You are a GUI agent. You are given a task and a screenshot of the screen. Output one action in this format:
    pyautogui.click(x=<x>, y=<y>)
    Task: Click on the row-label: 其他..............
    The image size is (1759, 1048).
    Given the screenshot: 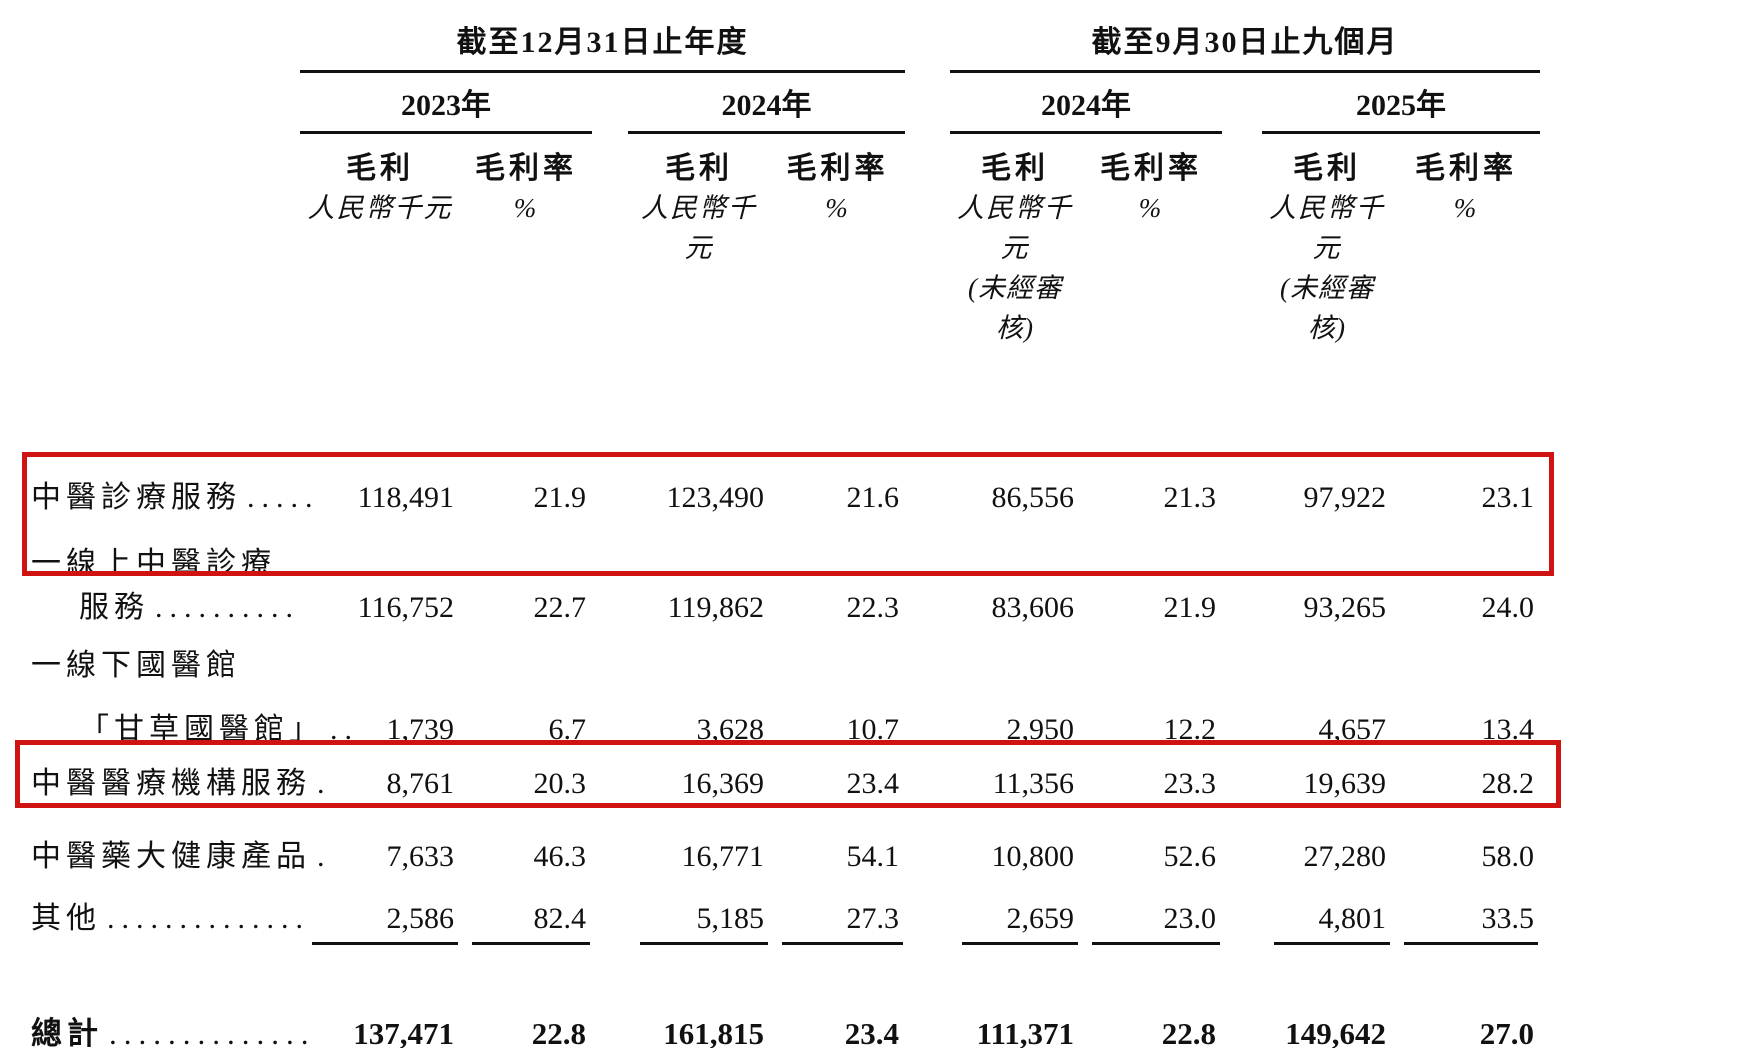 What is the action you would take?
    pyautogui.click(x=164, y=919)
    